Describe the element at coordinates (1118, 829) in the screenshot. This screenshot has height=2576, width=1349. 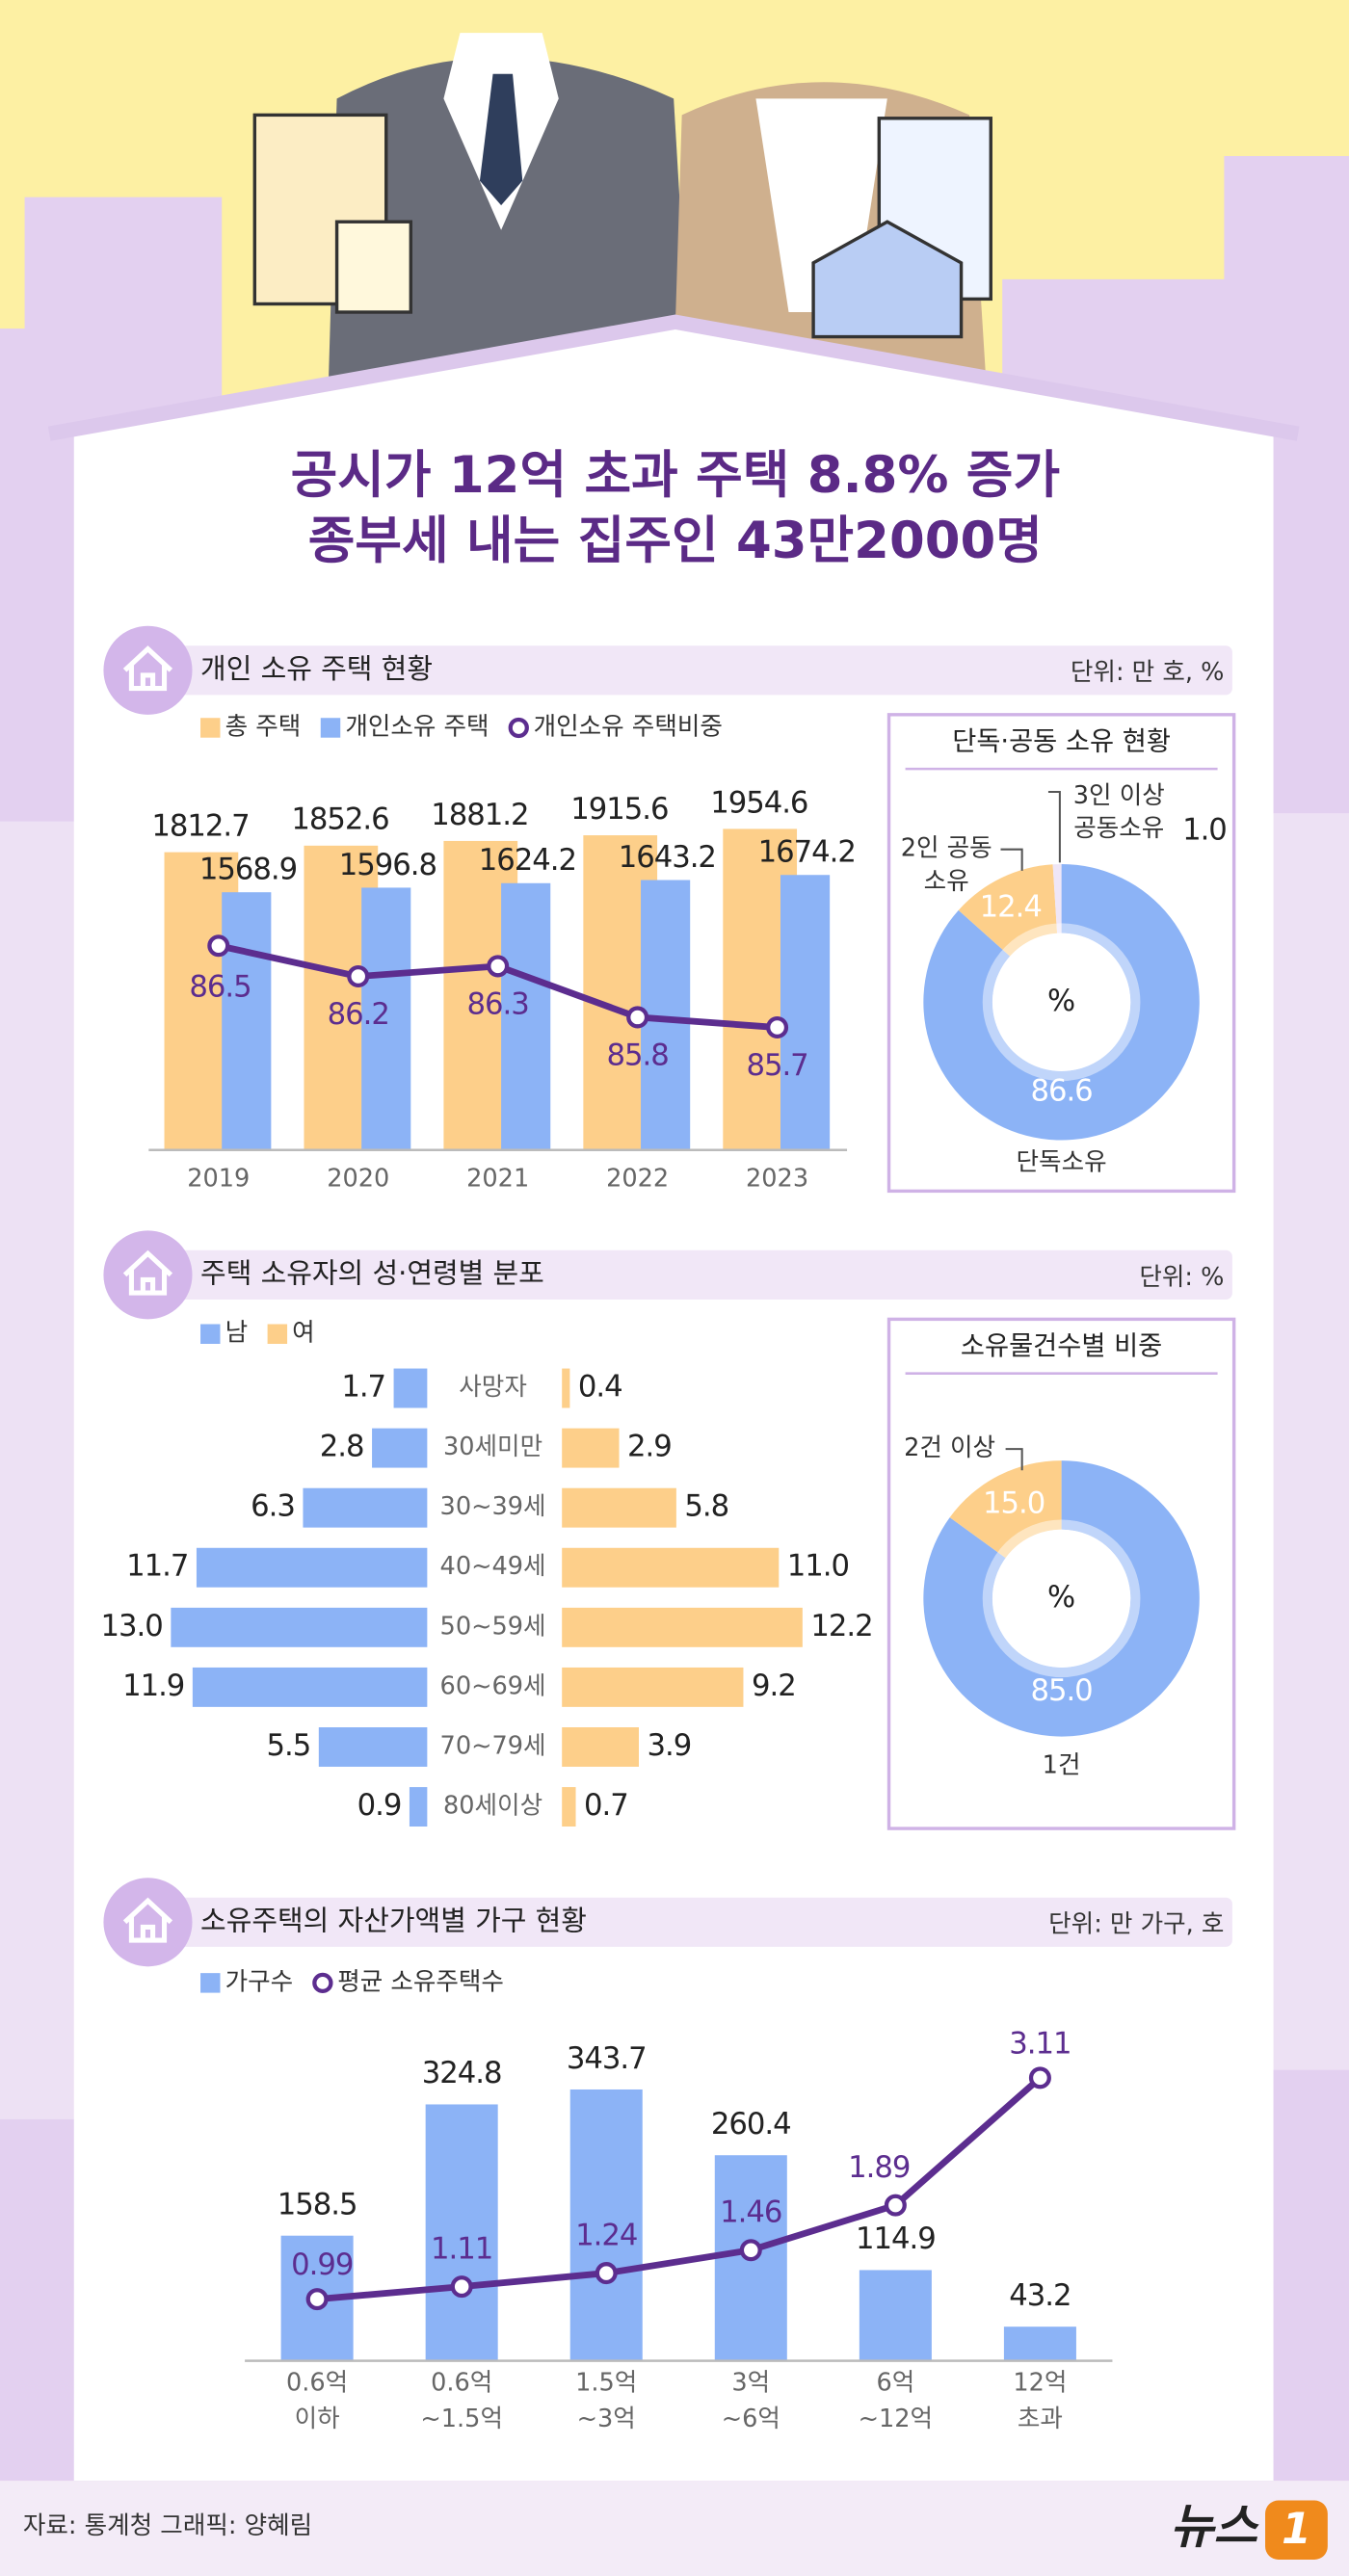
I see `category-label-line: 공동소유` at that location.